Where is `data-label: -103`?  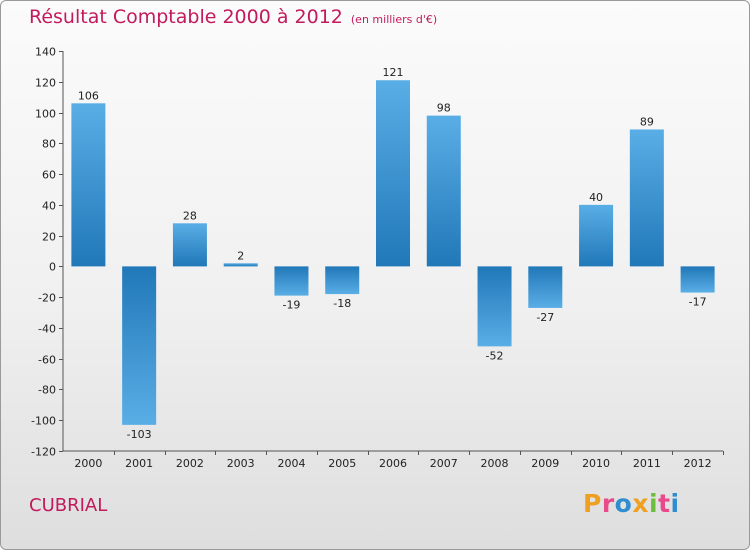
data-label: -103 is located at coordinates (139, 434).